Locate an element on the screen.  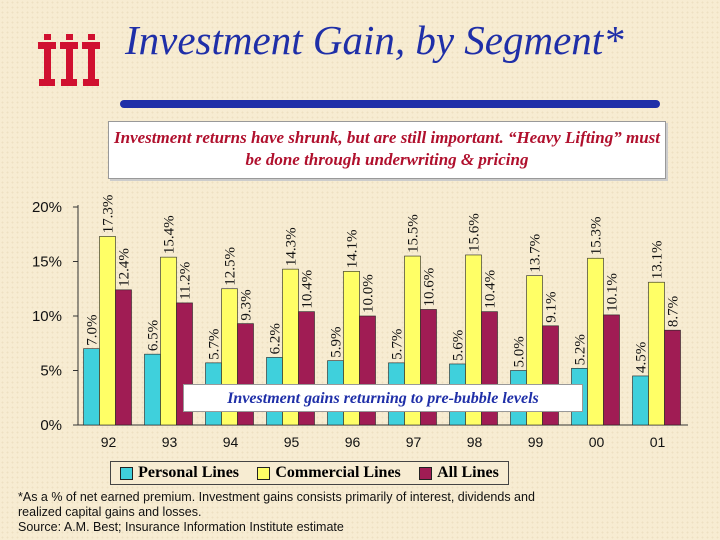
x-tick-label: 93 is located at coordinates (170, 442).